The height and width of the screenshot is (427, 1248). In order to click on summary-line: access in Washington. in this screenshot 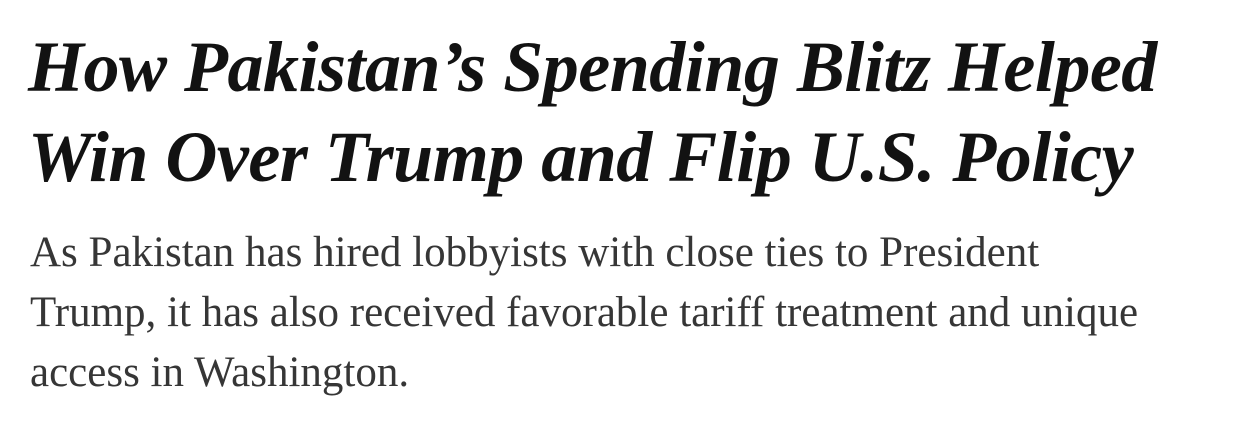, I will do `click(220, 372)`.